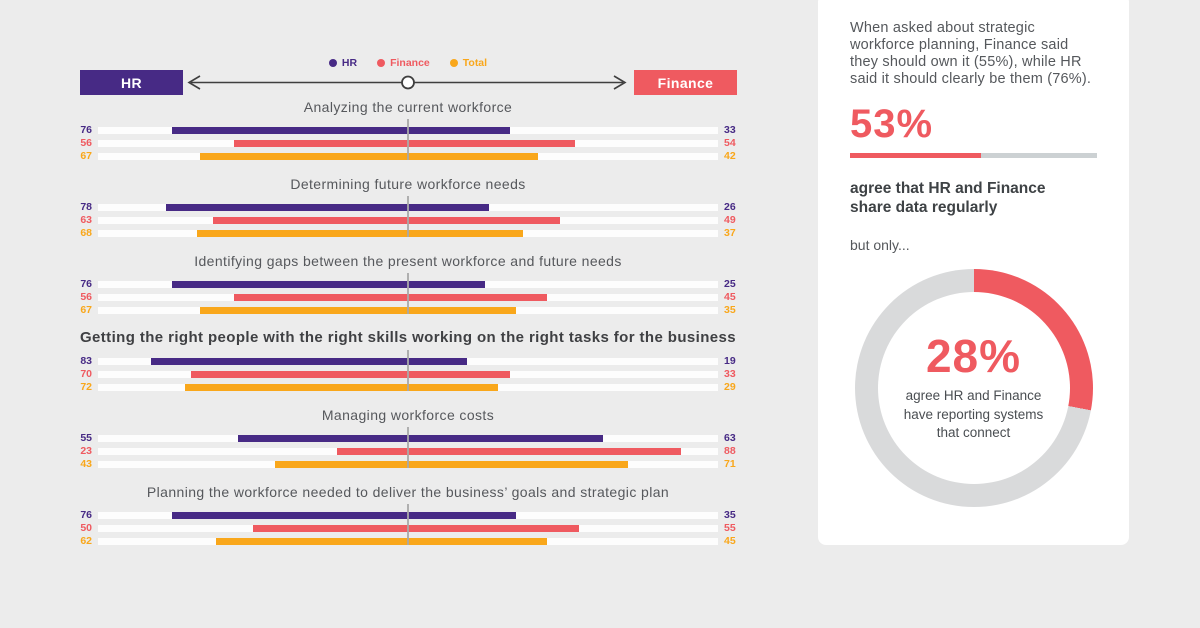  Describe the element at coordinates (131, 82) in the screenshot. I see `hr-header-box: HR` at that location.